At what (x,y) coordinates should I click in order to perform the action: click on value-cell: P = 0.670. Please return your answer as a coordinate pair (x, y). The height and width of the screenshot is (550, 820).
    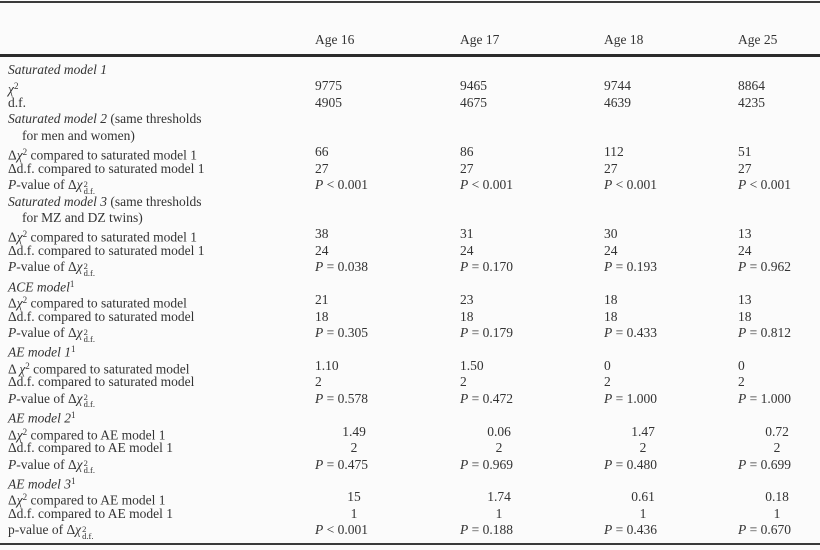
    Looking at the image, I should click on (764, 530).